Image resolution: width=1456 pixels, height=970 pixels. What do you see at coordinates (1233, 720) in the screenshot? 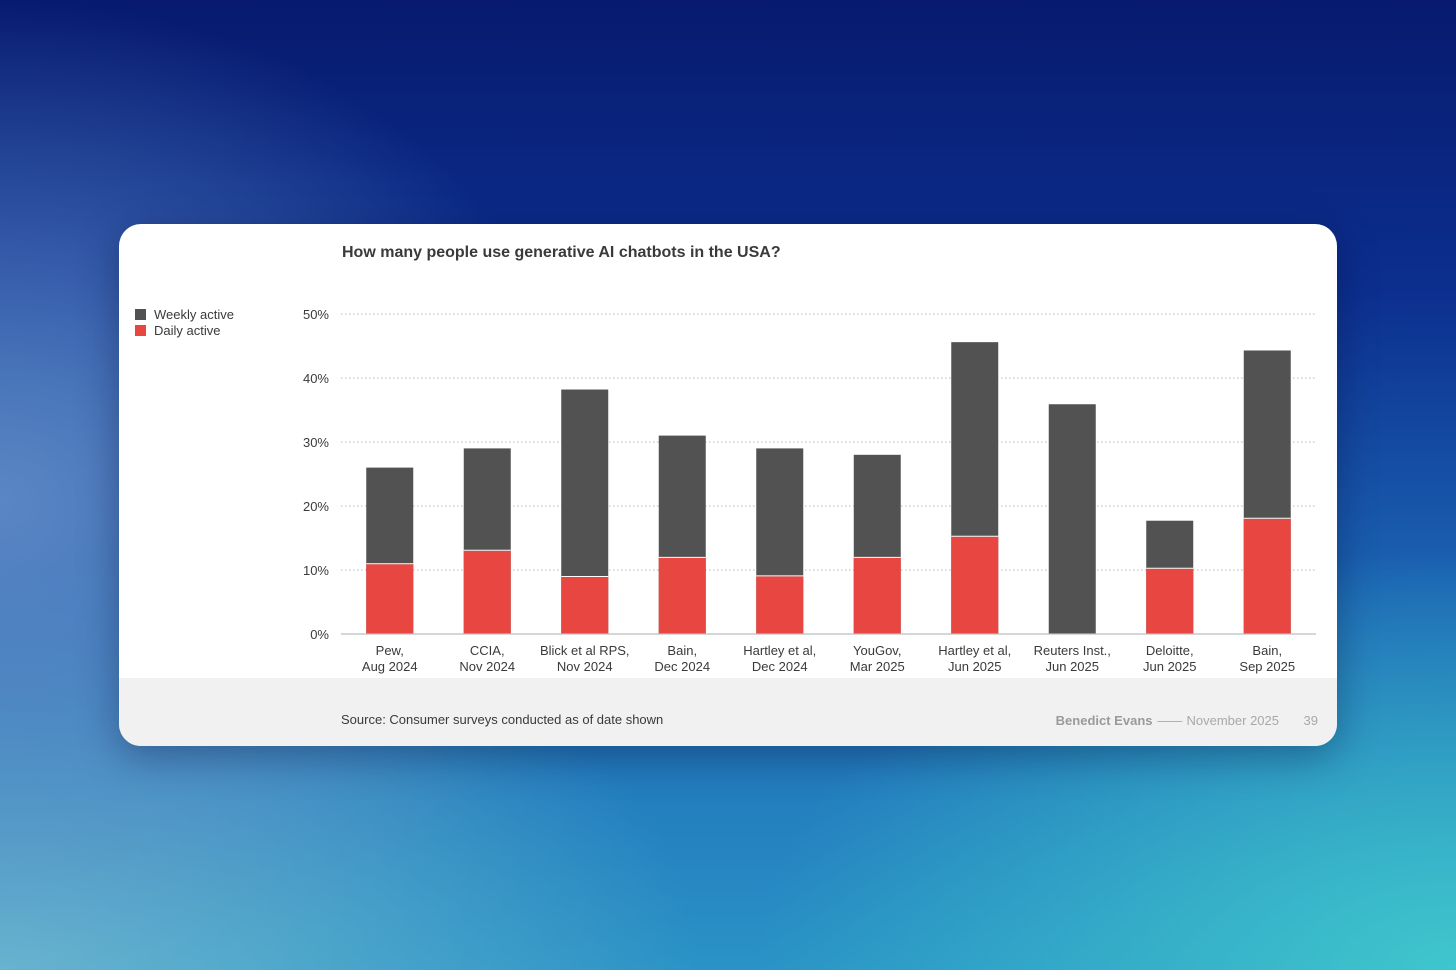
I see `byline-date: November 2025` at bounding box center [1233, 720].